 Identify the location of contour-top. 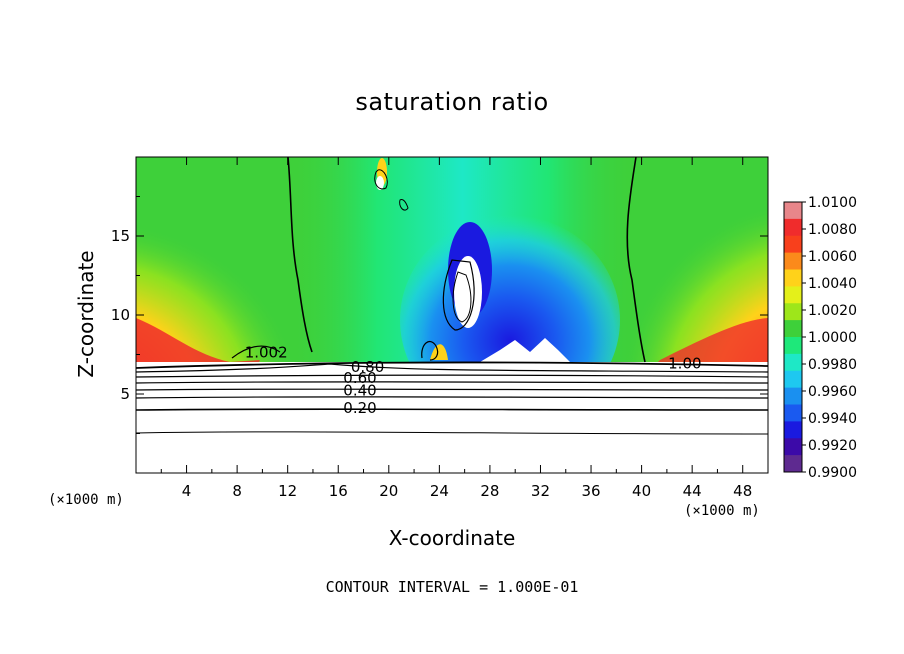
(381, 179).